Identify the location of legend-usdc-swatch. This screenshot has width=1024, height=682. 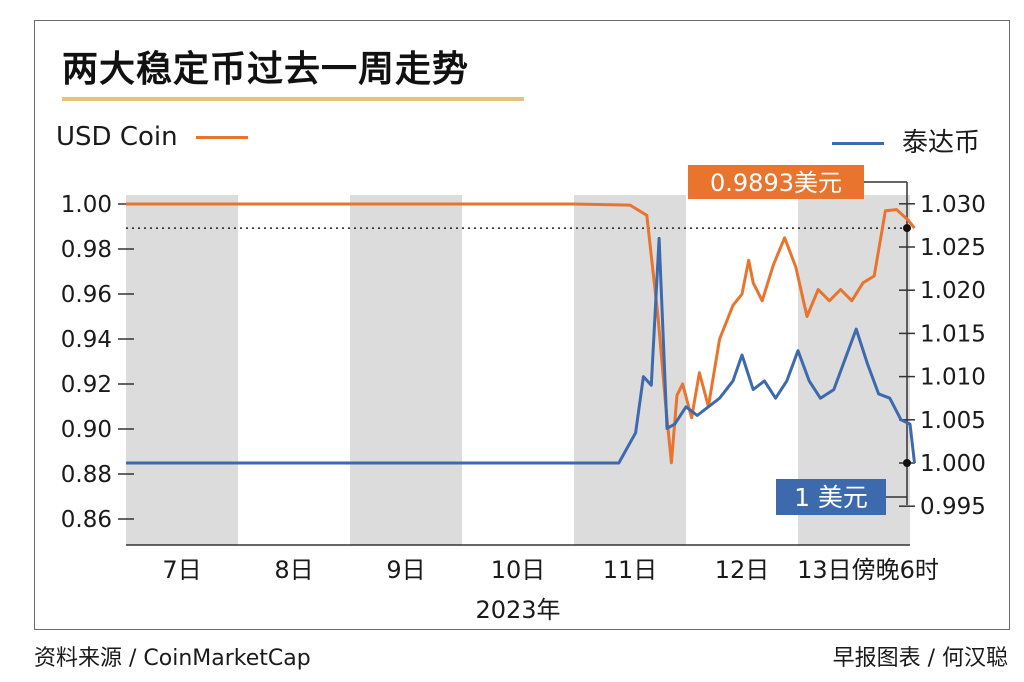
(221, 137).